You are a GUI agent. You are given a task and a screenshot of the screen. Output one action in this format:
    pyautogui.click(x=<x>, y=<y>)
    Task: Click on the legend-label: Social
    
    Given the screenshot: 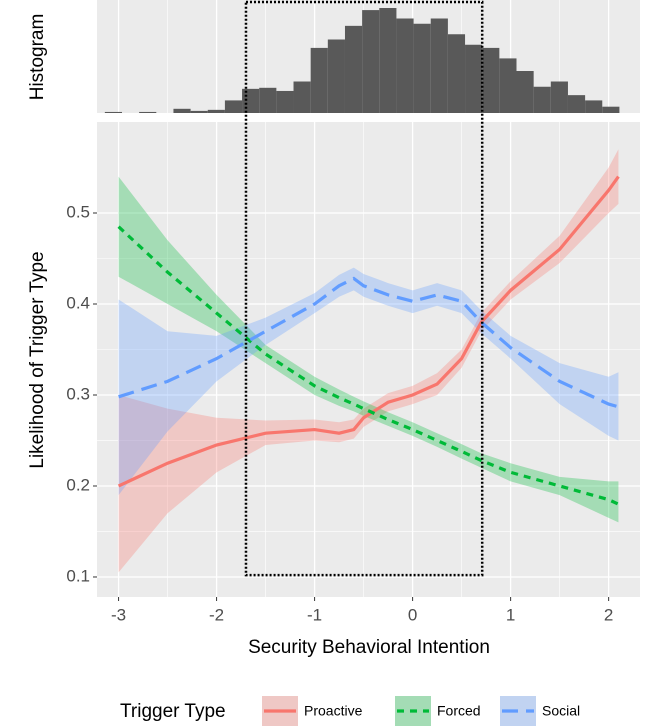 What is the action you would take?
    pyautogui.click(x=561, y=711)
    